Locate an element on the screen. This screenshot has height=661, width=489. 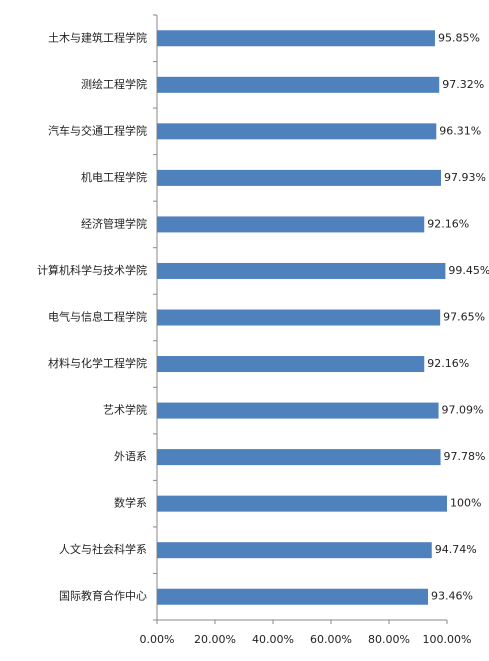
y-tick-label: 材料与化学工程学院 is located at coordinates (97, 363).